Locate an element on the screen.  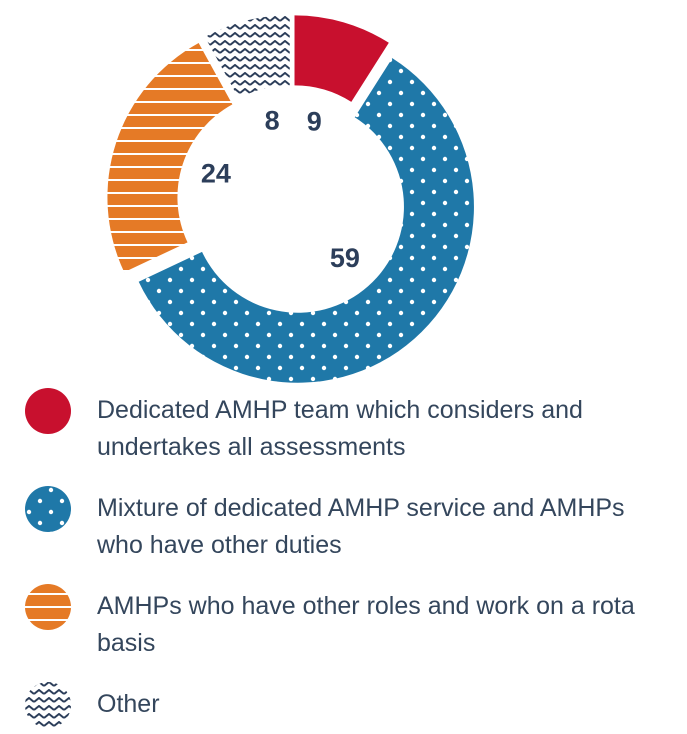
legend-label: Other is located at coordinates (128, 704).